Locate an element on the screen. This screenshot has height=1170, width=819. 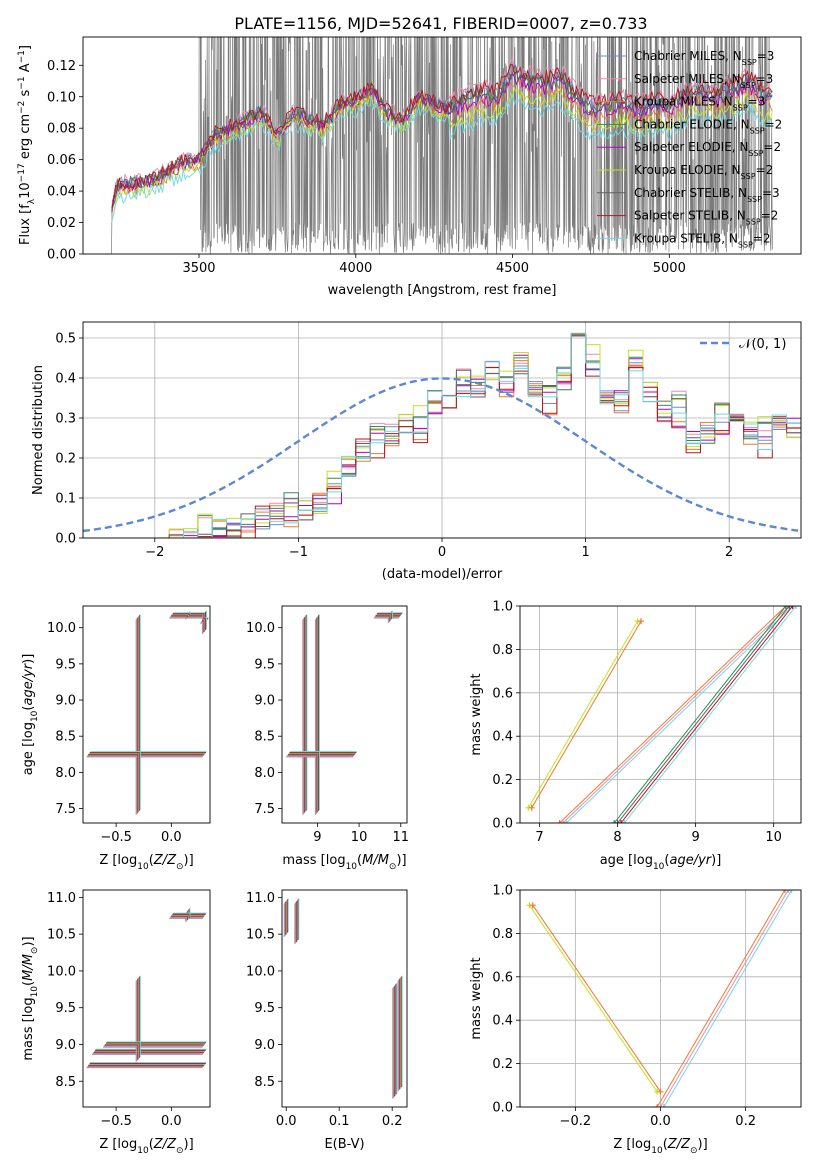
legend-text: =3 is located at coordinates (766, 56).